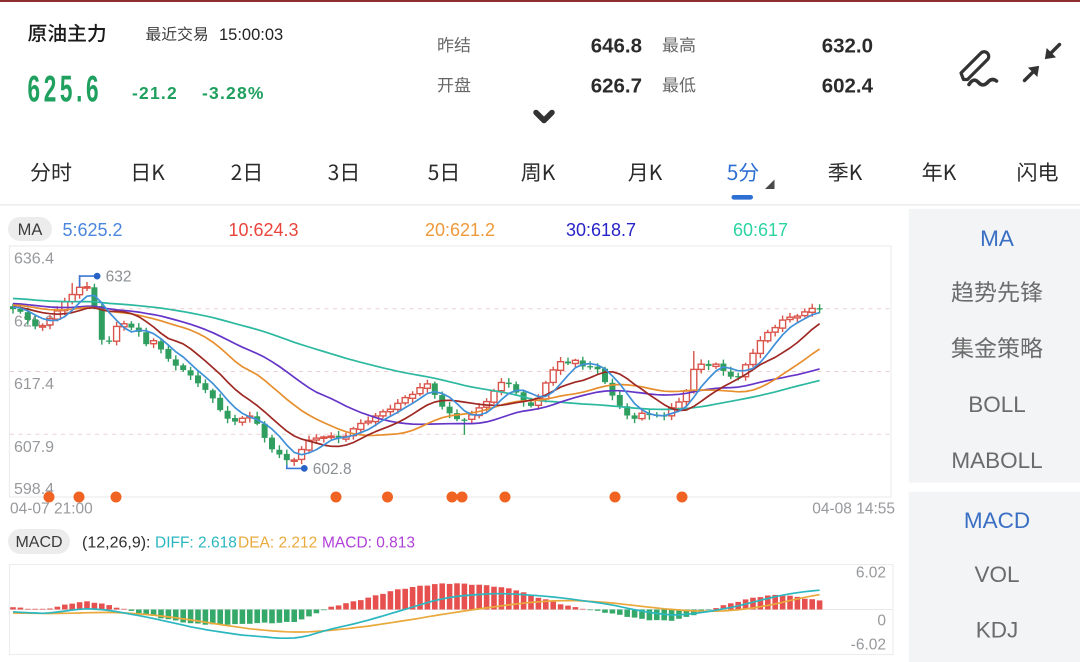 The width and height of the screenshot is (1080, 662). What do you see at coordinates (51, 509) in the screenshot?
I see `svg-text: 04-07 21:00` at bounding box center [51, 509].